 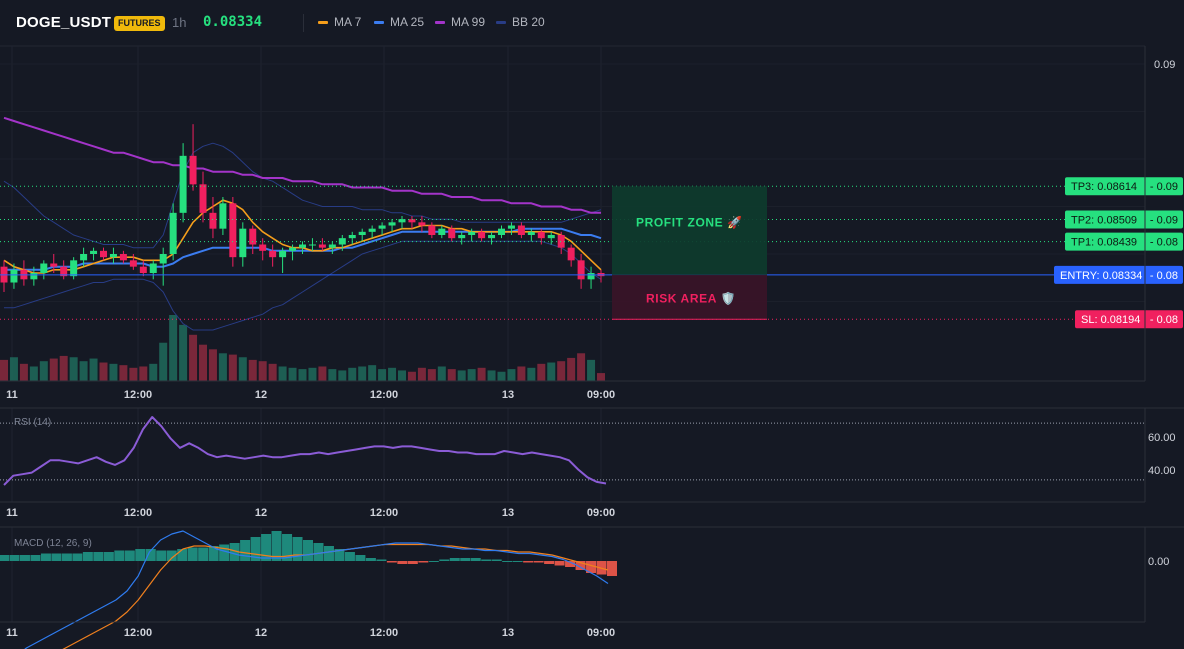 I want to click on tp2-level-tag, so click(x=1124, y=219).